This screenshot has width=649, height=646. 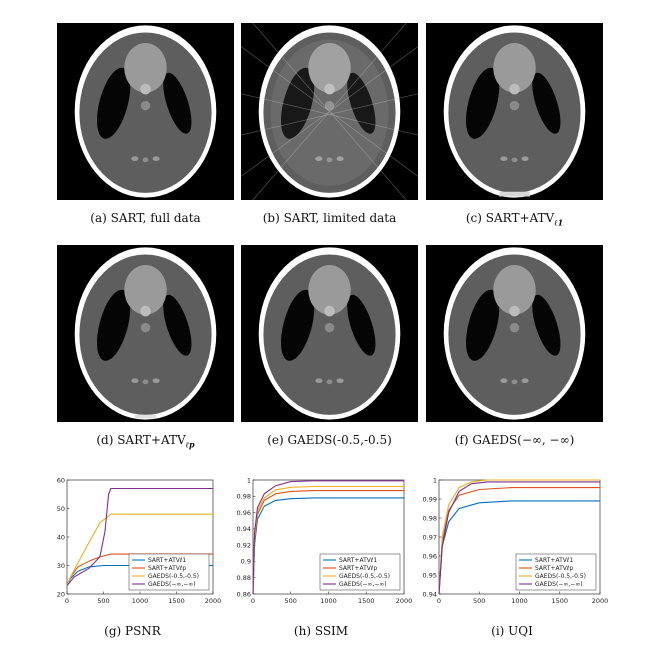 I want to click on y-tick-label: 50, so click(x=61, y=509).